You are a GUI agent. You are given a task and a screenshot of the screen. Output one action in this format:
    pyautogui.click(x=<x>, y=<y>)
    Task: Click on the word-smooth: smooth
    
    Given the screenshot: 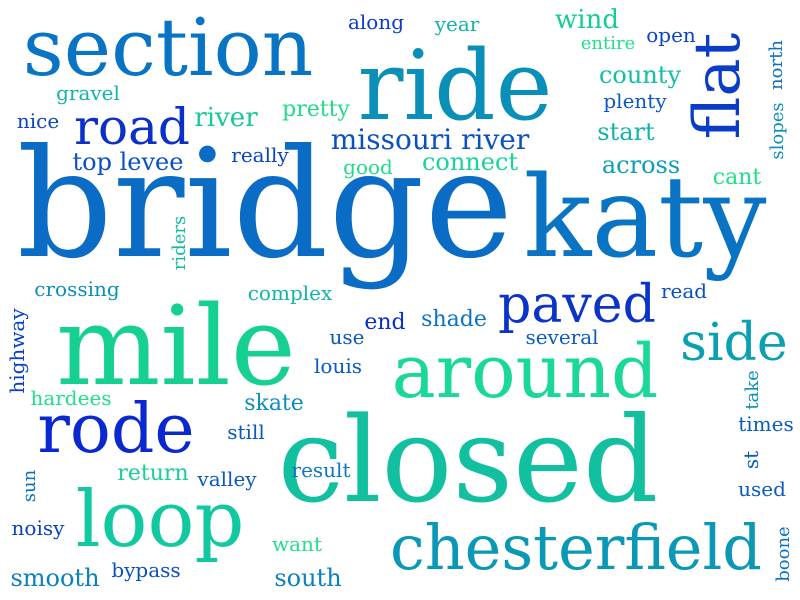 What is the action you would take?
    pyautogui.click(x=55, y=578)
    